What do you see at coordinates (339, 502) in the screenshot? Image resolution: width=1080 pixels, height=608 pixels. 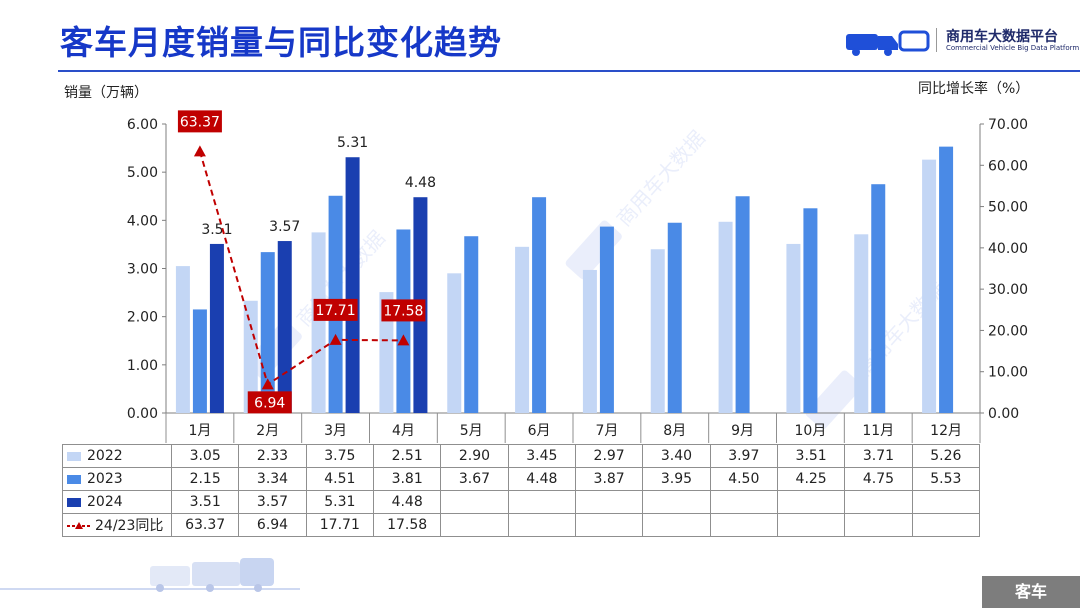 I see `table-cell: 5.31` at bounding box center [339, 502].